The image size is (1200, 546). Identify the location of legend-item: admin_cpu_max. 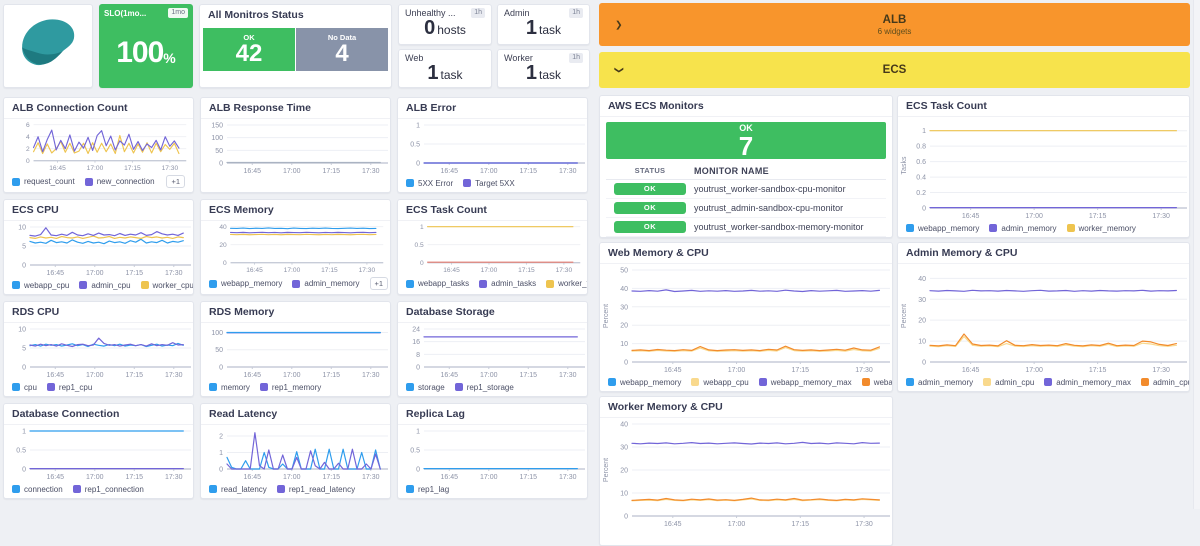
(1165, 382).